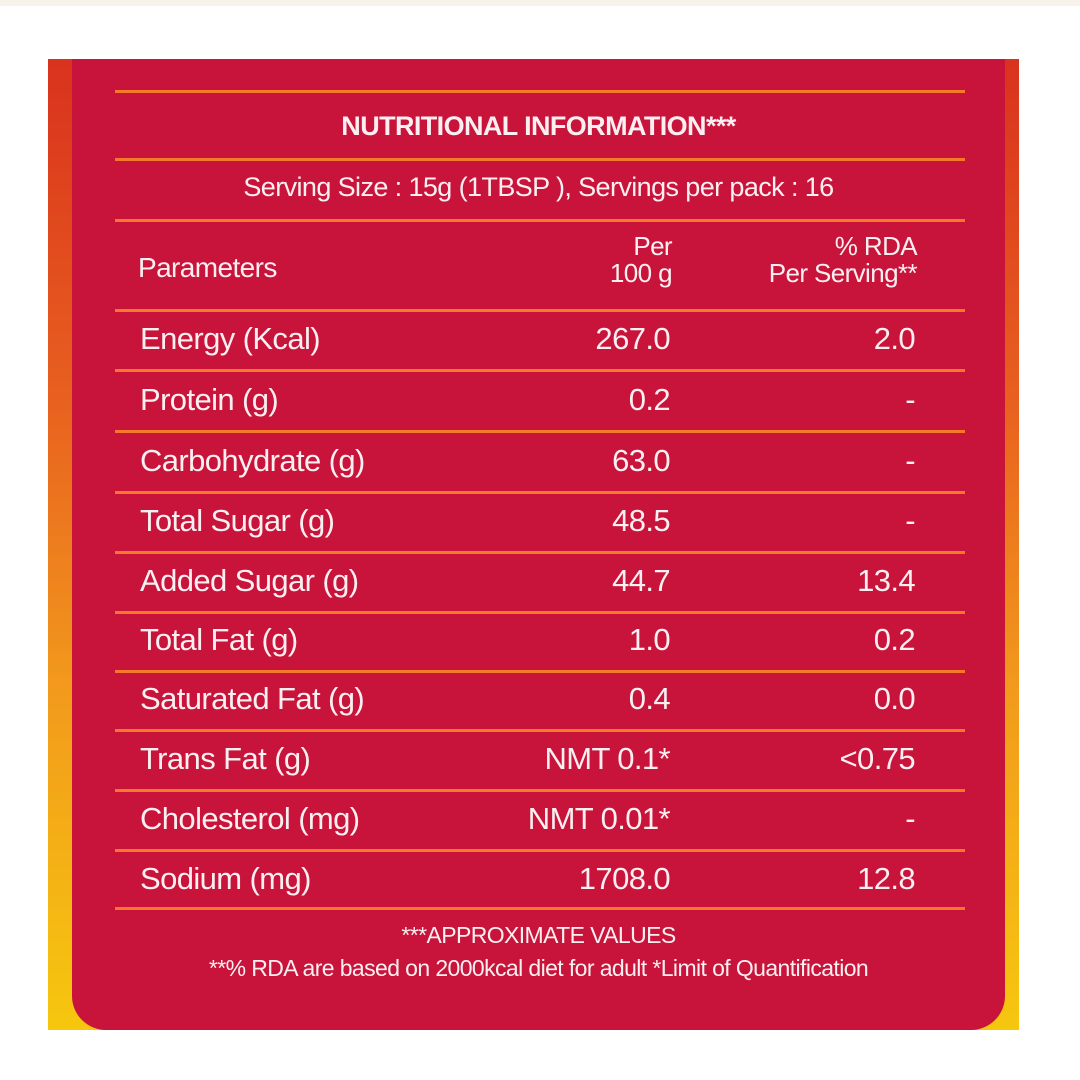  I want to click on table-row: Carbohydrate (g) 63.0 -, so click(538, 463).